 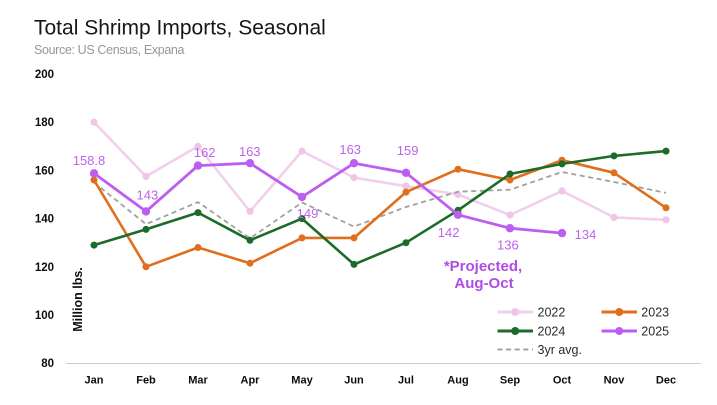 I want to click on svg-text: 80, so click(x=47, y=364).